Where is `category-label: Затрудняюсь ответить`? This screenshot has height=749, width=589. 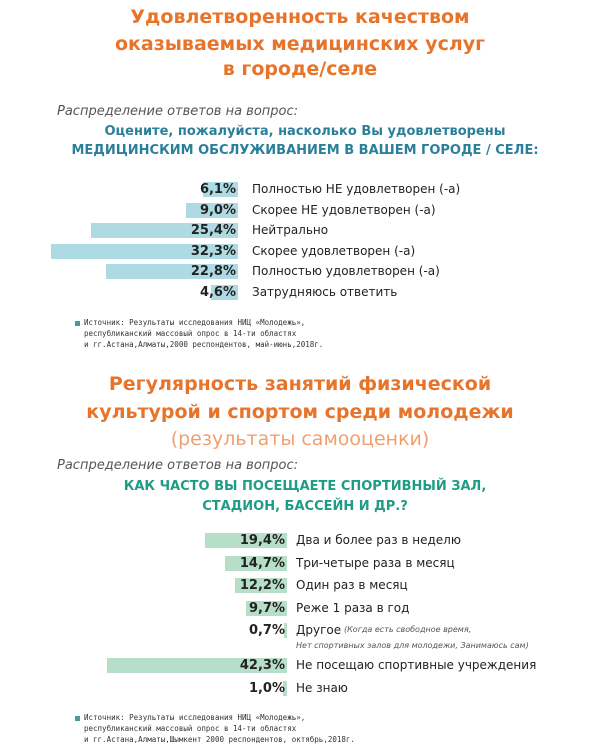 category-label: Затрудняюсь ответить is located at coordinates (325, 292).